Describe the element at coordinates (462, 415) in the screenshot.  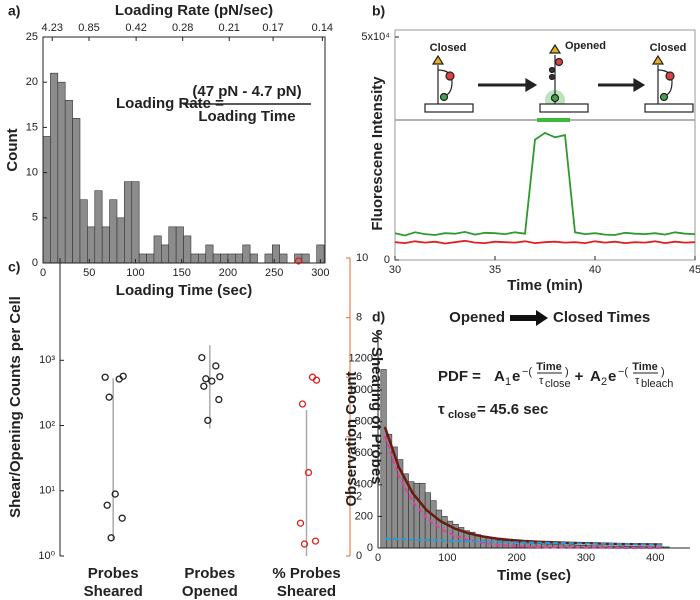
I see `annotation-sub: close` at that location.